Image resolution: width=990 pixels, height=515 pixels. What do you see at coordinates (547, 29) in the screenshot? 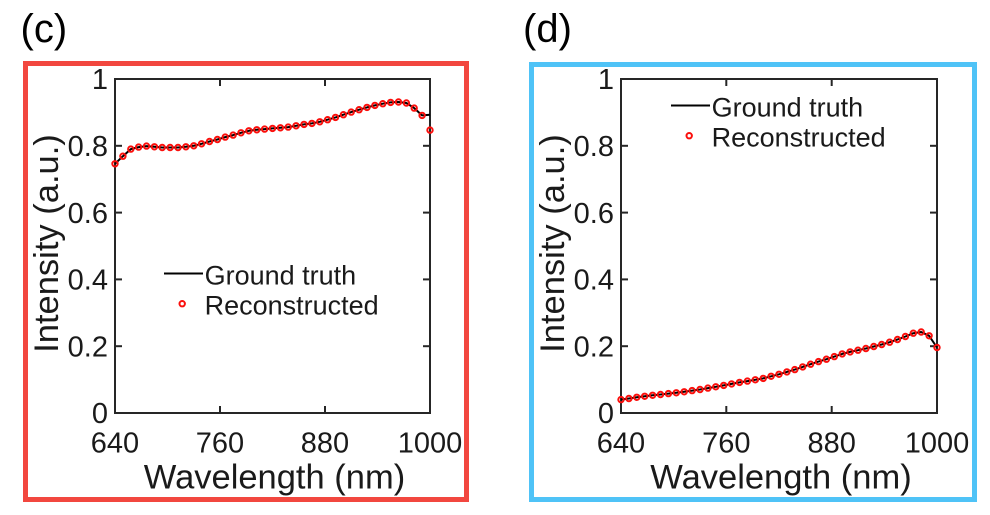
I see `svg-text: (d)` at bounding box center [547, 29].